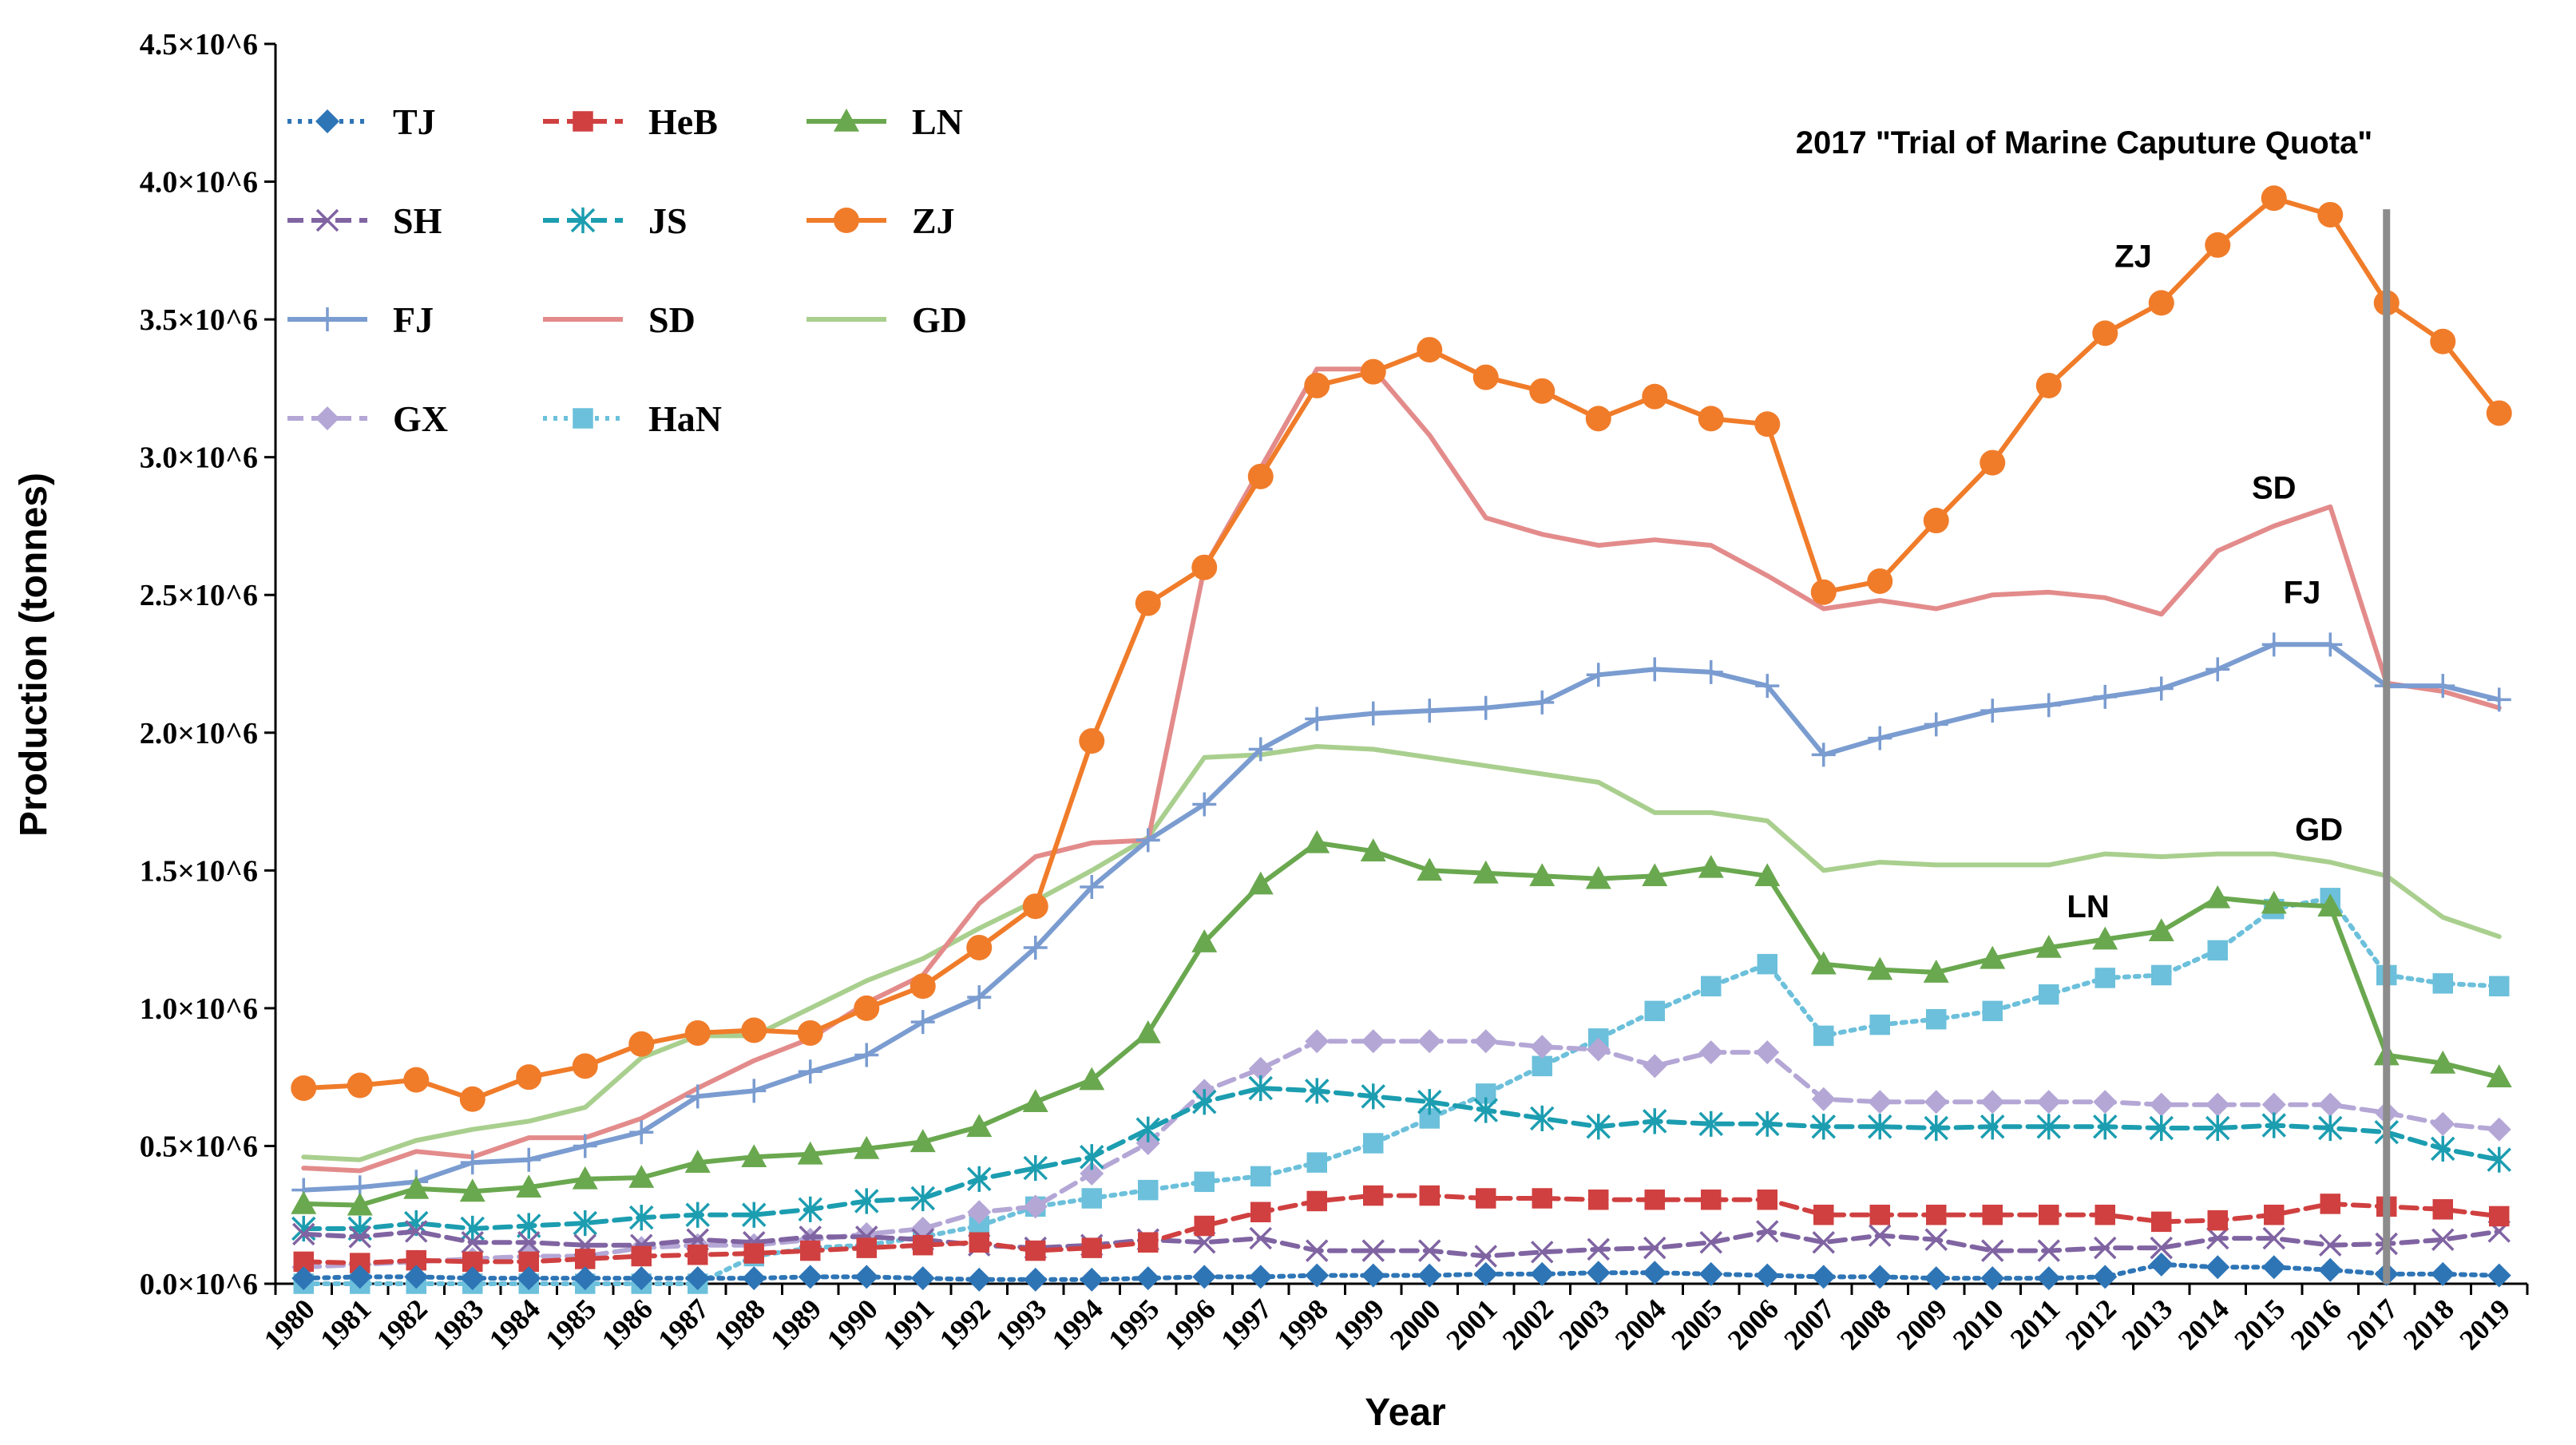 The image size is (2576, 1445). I want to click on x-tick-label: 2007, so click(1809, 1324).